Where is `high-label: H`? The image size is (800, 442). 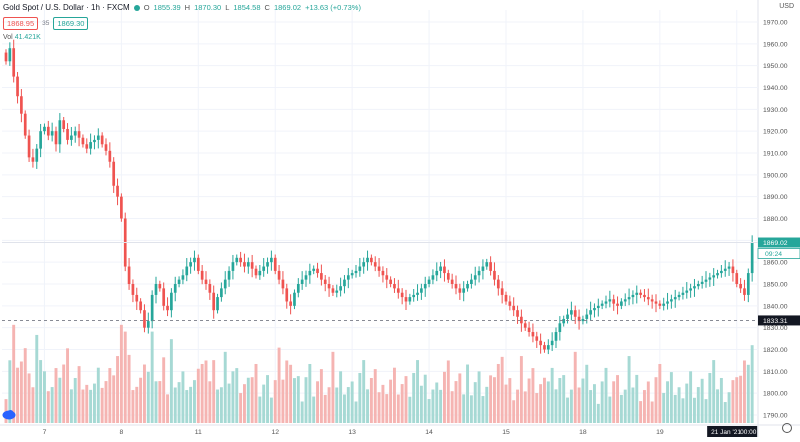 high-label: H is located at coordinates (187, 7).